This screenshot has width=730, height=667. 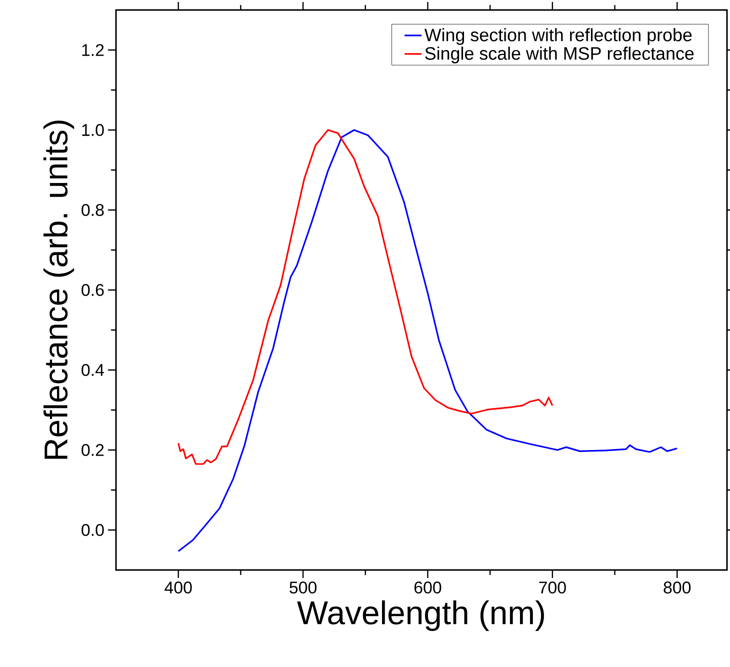 What do you see at coordinates (93, 290) in the screenshot?
I see `y-tick-label: 0.6` at bounding box center [93, 290].